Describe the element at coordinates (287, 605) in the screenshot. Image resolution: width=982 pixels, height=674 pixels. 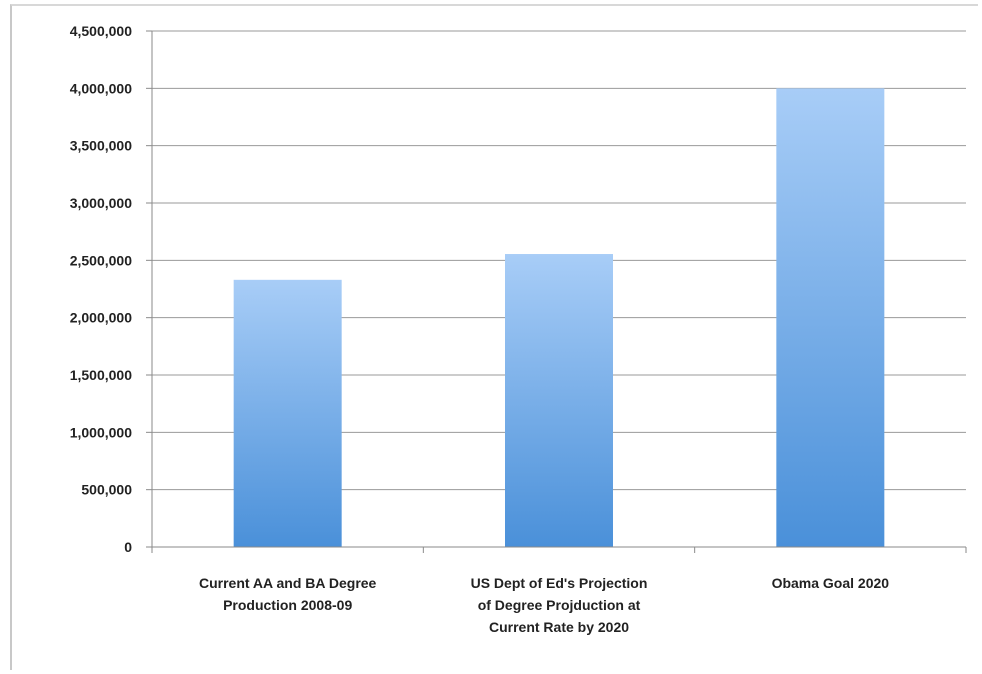
I see `x-category-label: Production 2008-09` at that location.